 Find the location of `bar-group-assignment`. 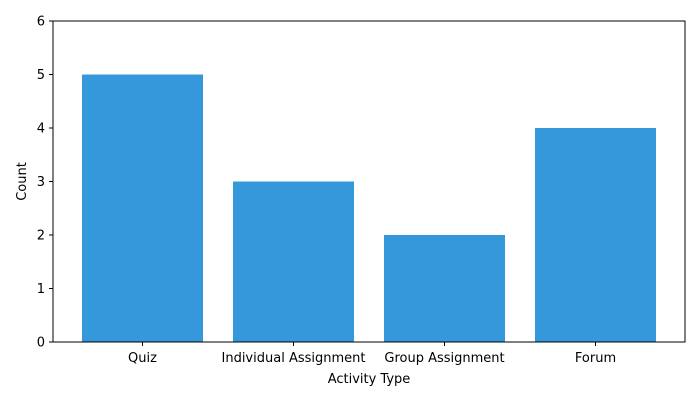

bar-group-assignment is located at coordinates (444, 288).